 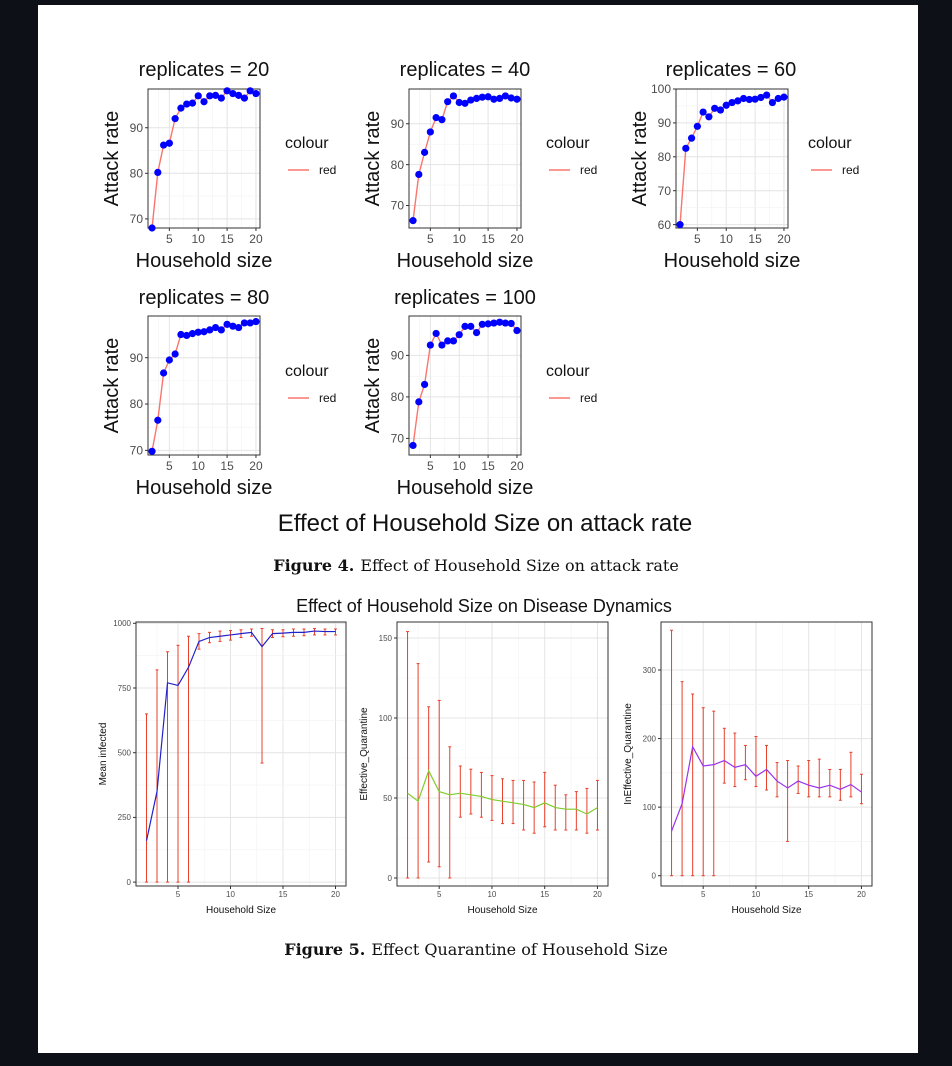 I want to click on panel-5-panel-border, so click(x=465, y=385).